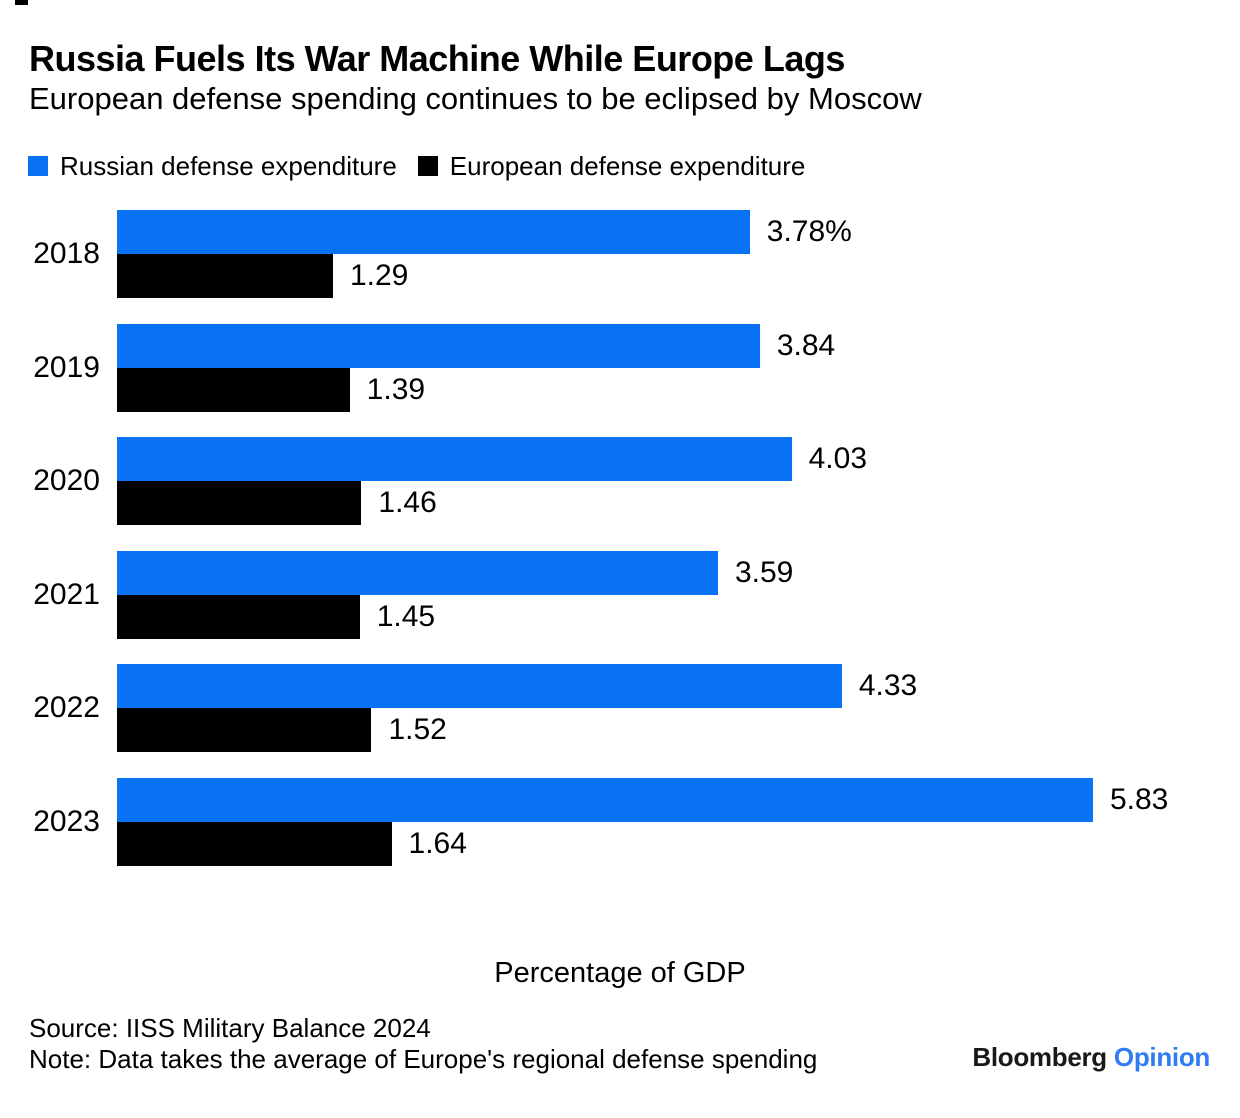 The image size is (1240, 1118). What do you see at coordinates (66, 367) in the screenshot?
I see `category-label-2019: 2019` at bounding box center [66, 367].